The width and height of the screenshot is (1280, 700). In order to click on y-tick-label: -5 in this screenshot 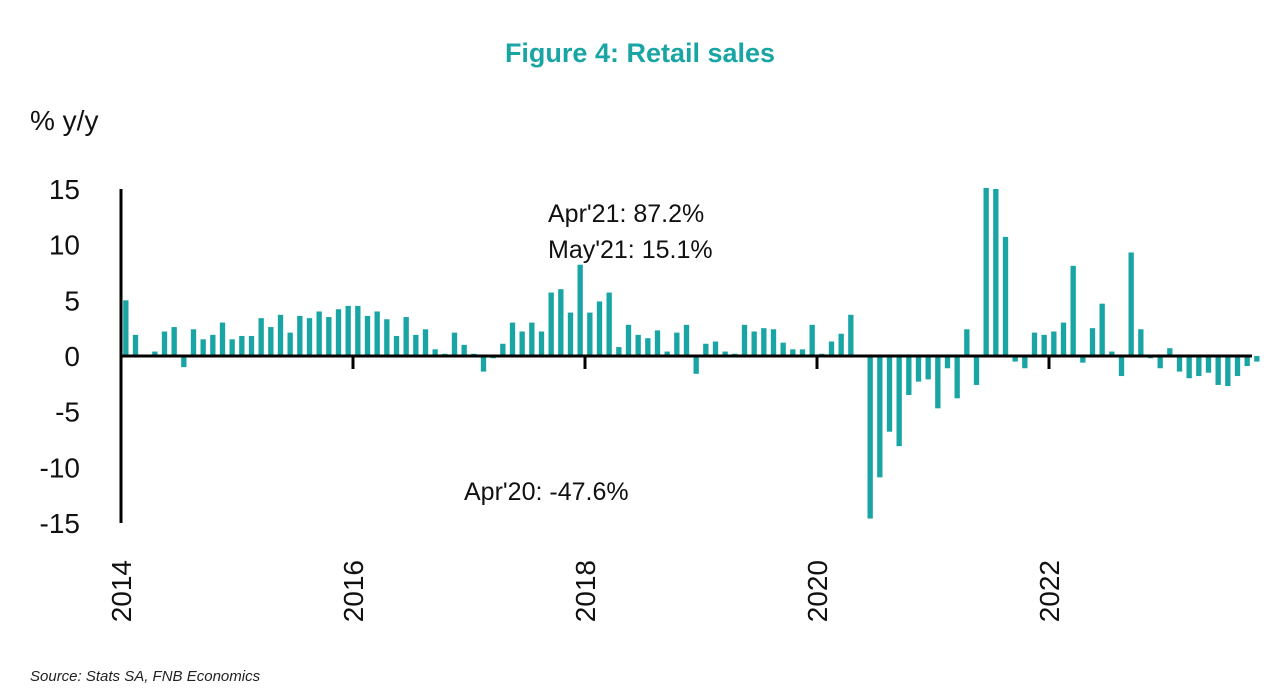, I will do `click(67, 412)`.